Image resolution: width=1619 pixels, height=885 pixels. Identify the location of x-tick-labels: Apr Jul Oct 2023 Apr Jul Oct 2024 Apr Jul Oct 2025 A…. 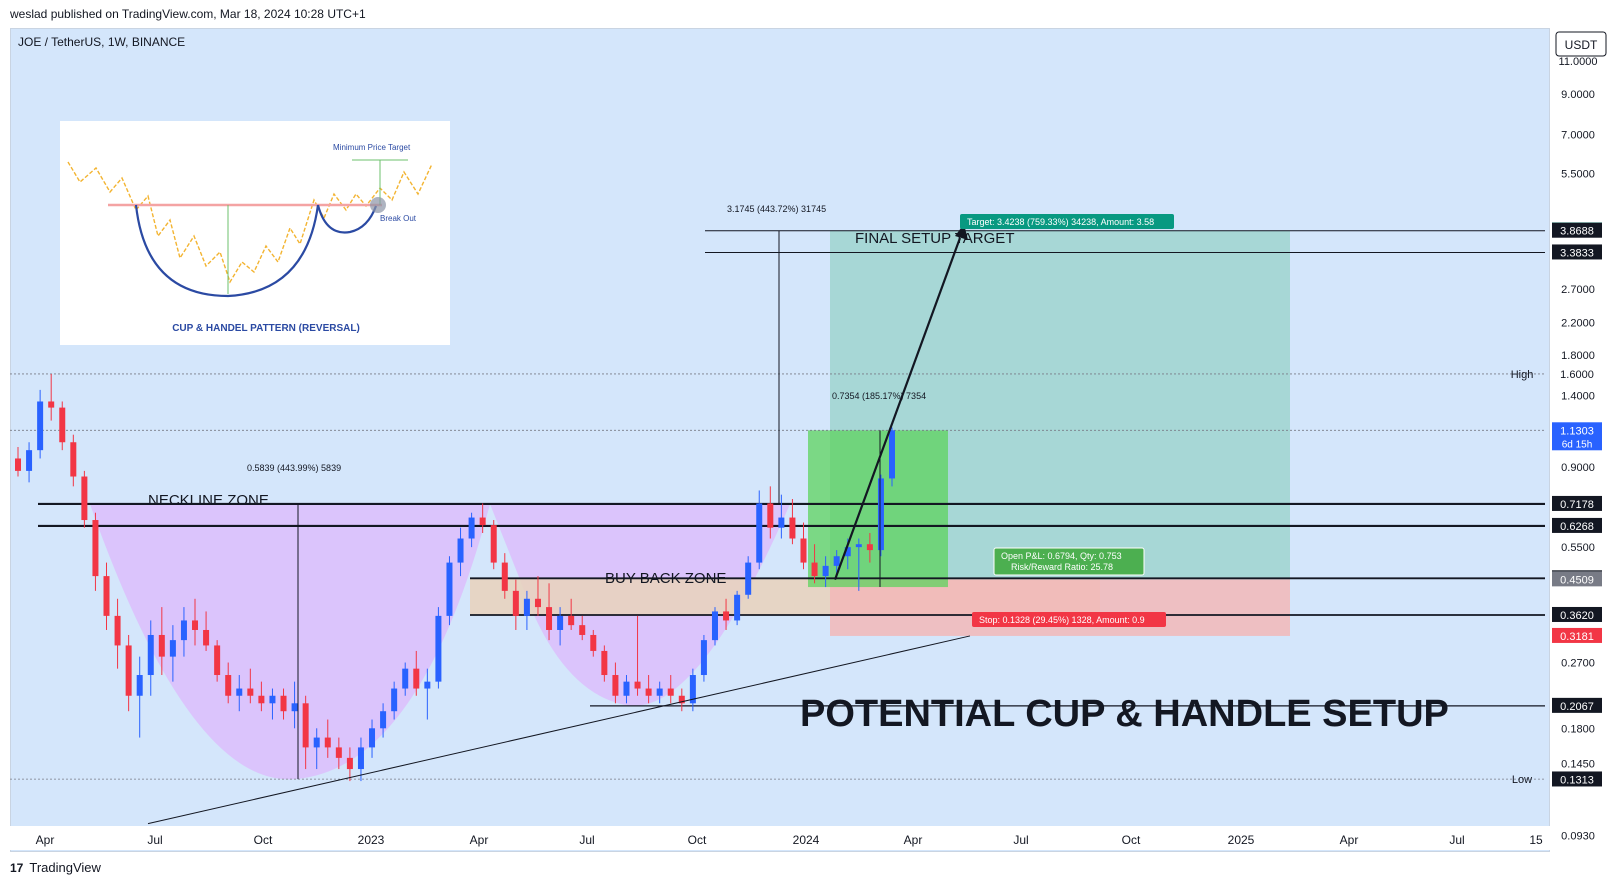
(789, 840).